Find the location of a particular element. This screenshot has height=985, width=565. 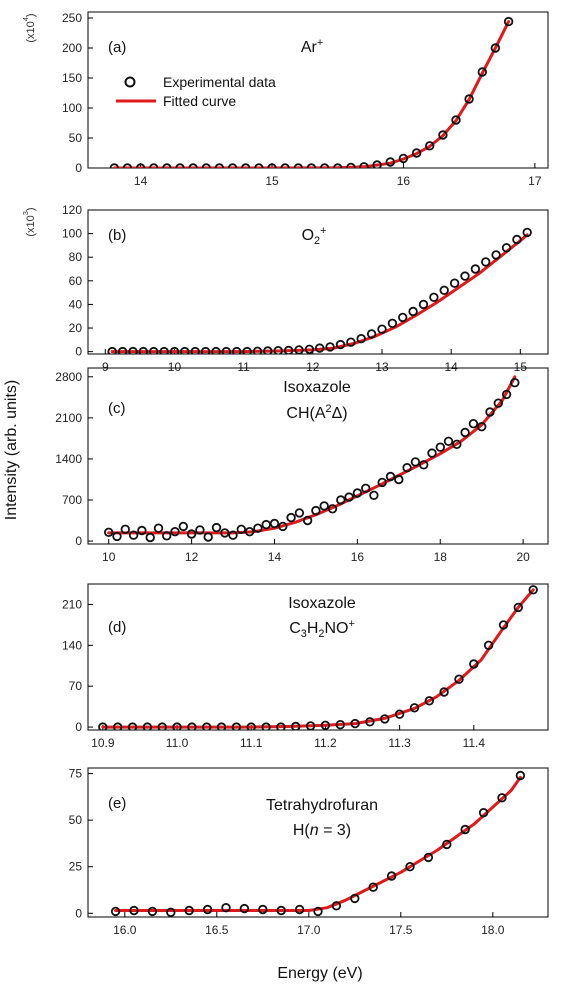

x-tick-label: 14 is located at coordinates (141, 181).